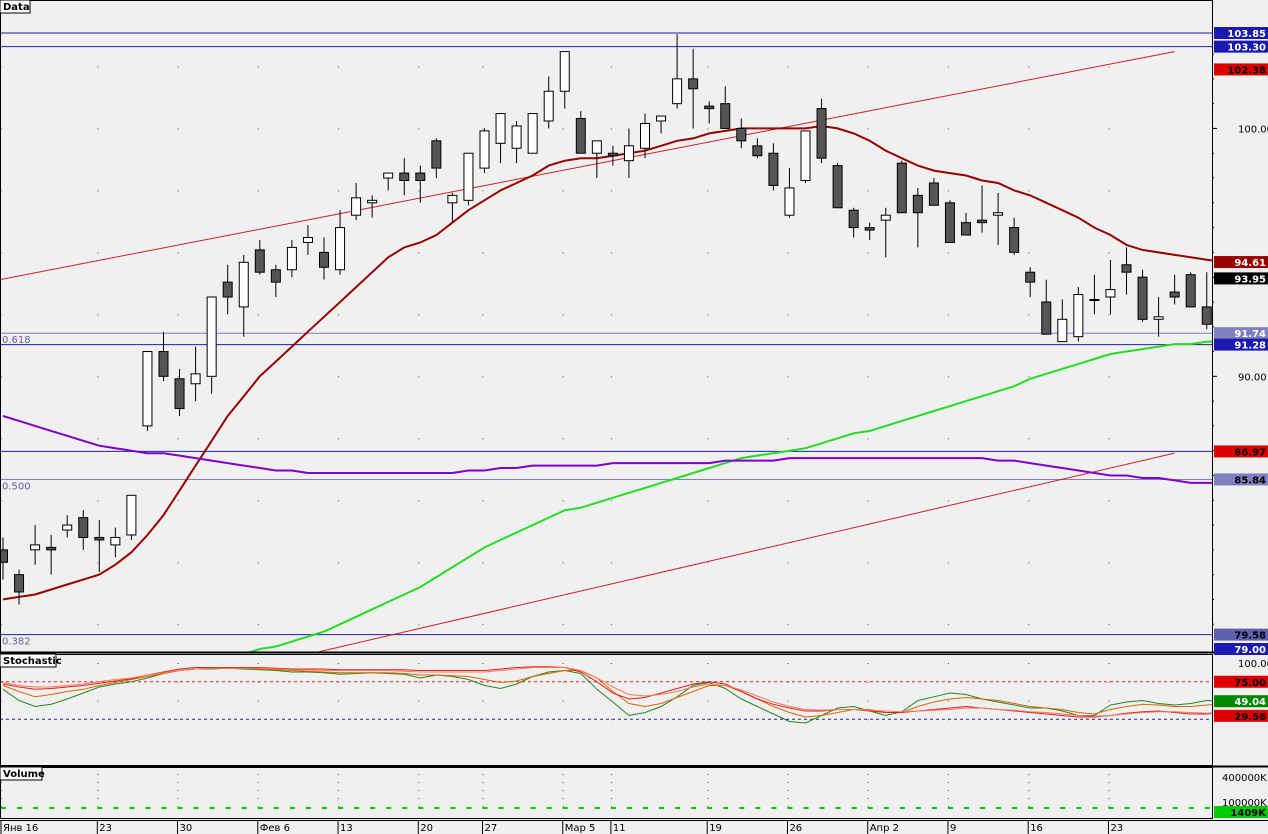 This screenshot has height=834, width=1268. Describe the element at coordinates (1241, 333) in the screenshot. I see `tag-hline-91-74: 91.74` at that location.